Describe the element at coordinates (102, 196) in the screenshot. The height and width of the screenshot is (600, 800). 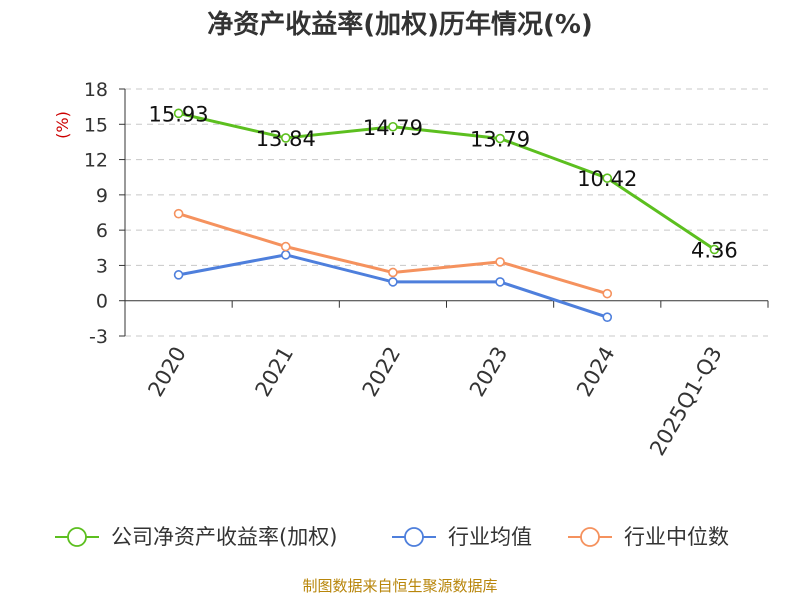
I see `y-tick-label: 9` at that location.